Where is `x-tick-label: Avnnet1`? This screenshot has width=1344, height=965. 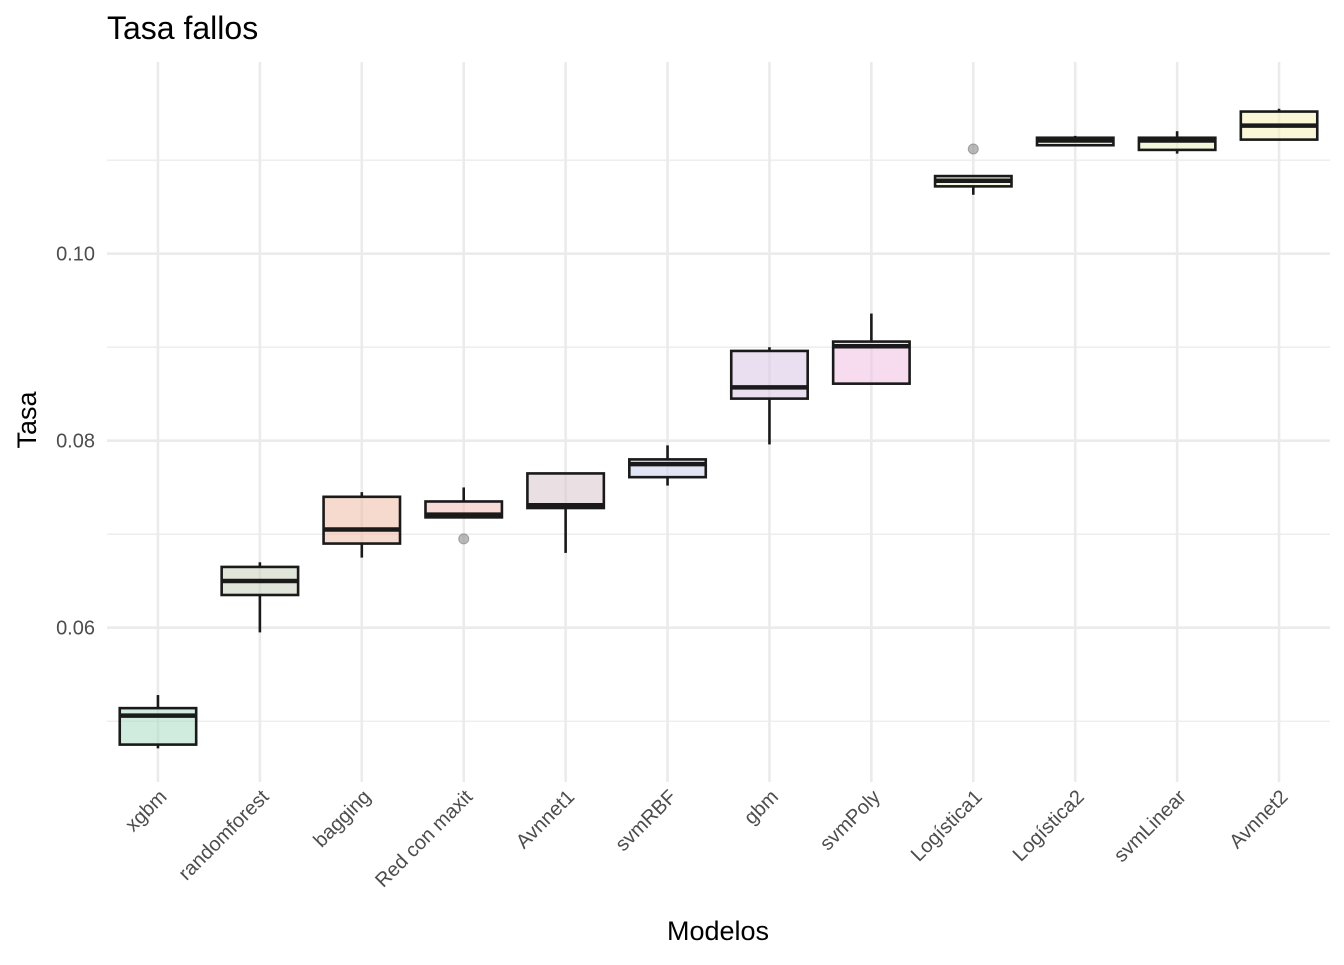 x-tick-label: Avnnet1 is located at coordinates (545, 819).